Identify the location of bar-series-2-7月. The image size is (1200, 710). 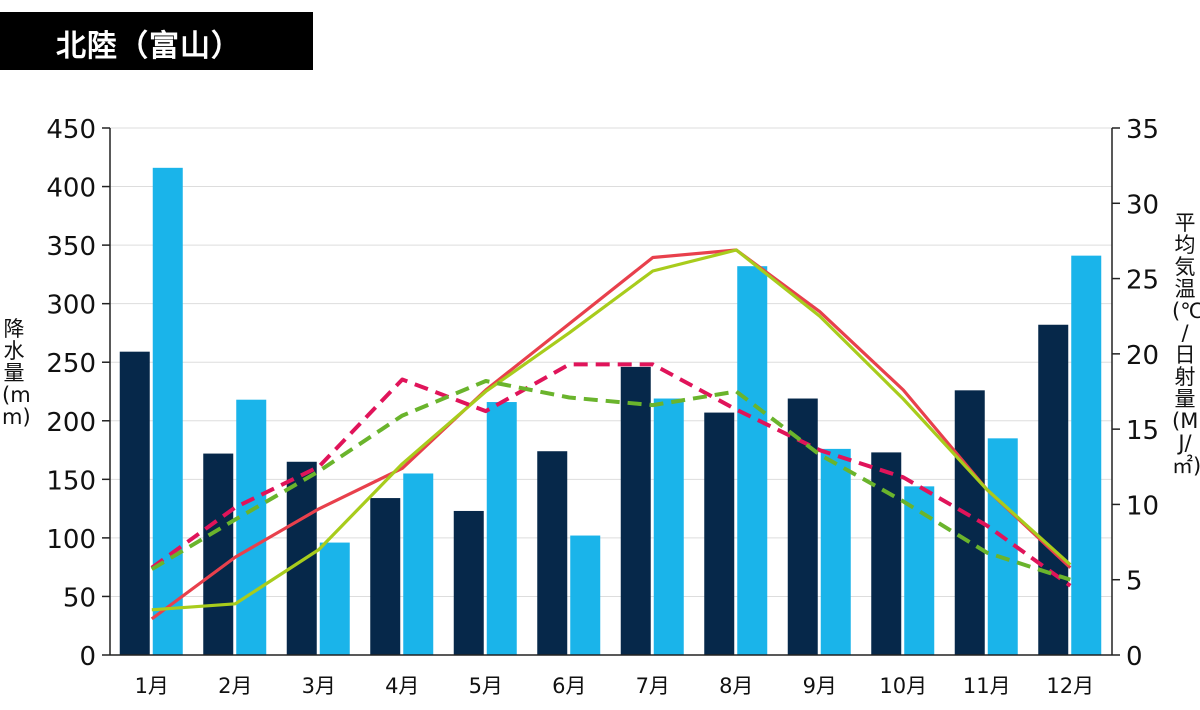
(668, 526).